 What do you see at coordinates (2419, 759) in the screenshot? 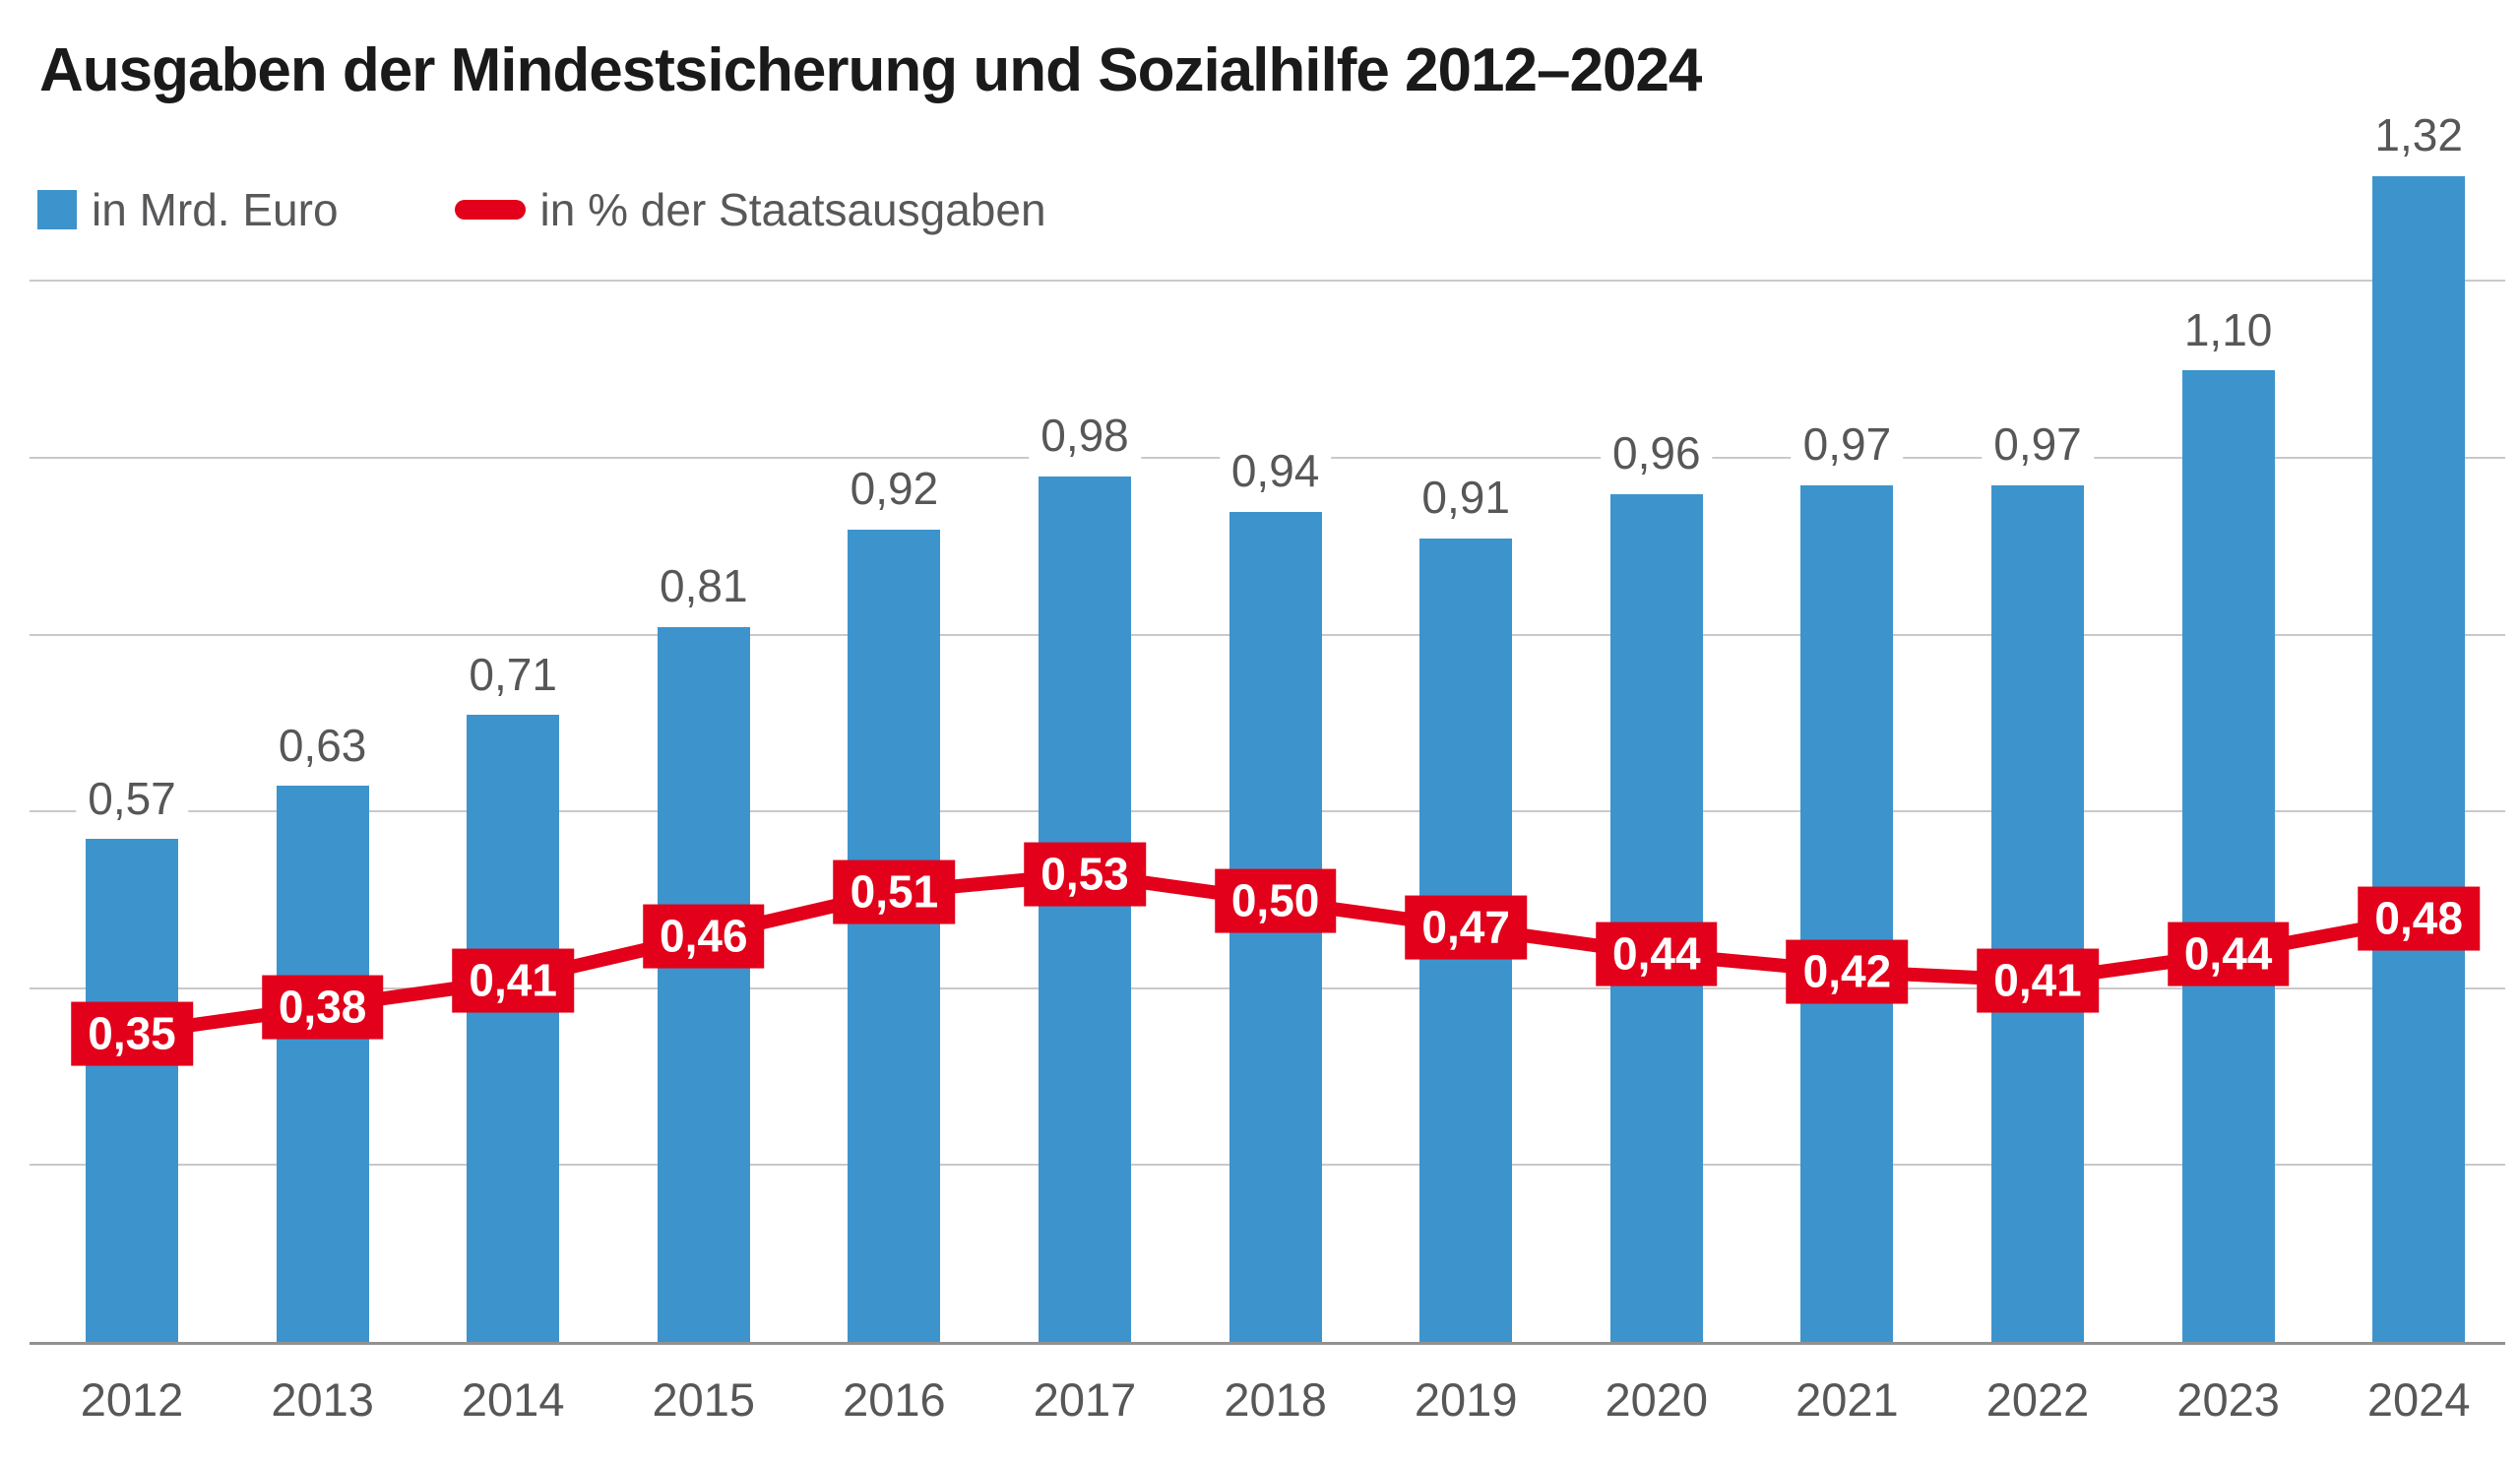
I see `bar-2024` at bounding box center [2419, 759].